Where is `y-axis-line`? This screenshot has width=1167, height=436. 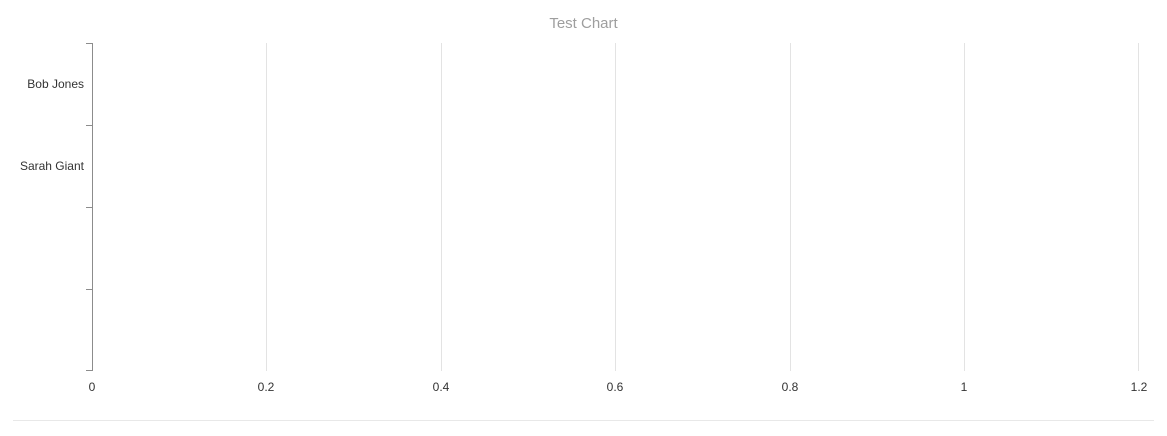 y-axis-line is located at coordinates (92, 207).